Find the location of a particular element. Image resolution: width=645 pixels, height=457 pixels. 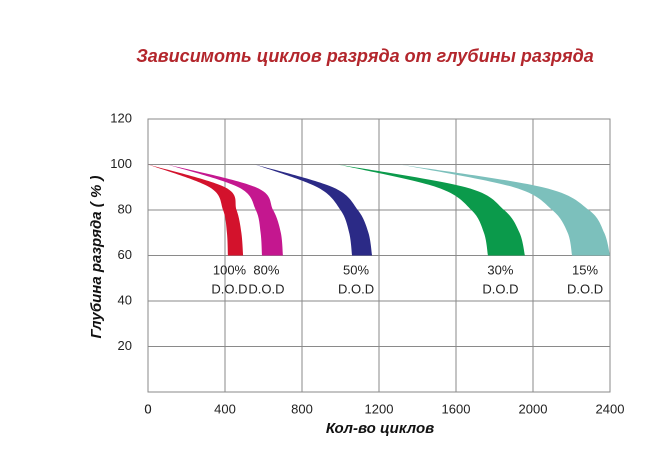

band-label: 100% is located at coordinates (230, 269).